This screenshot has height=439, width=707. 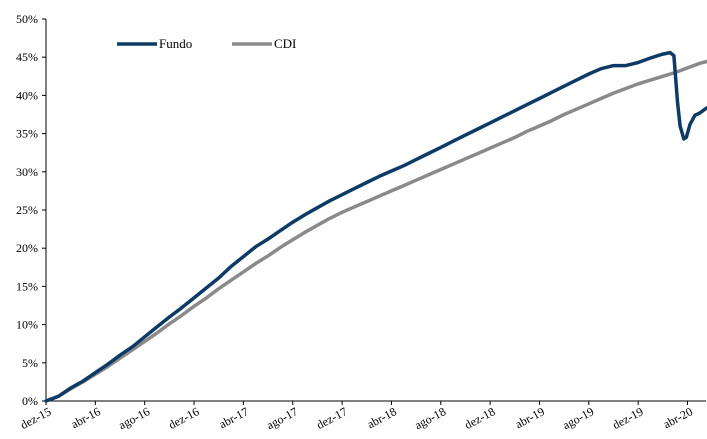 I want to click on y-tick-label: 45%, so click(x=27, y=57).